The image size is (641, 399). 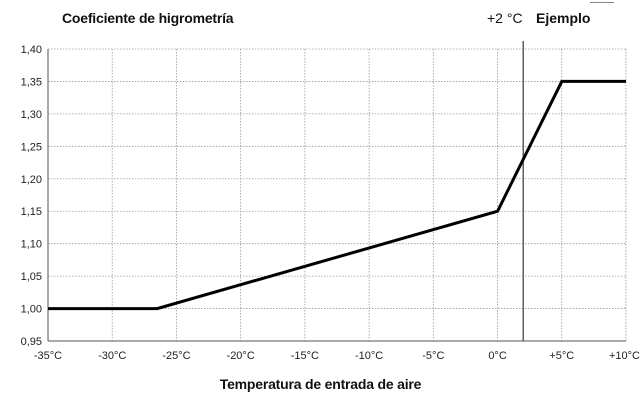 I want to click on x-tick-label: -10°C, so click(x=369, y=356).